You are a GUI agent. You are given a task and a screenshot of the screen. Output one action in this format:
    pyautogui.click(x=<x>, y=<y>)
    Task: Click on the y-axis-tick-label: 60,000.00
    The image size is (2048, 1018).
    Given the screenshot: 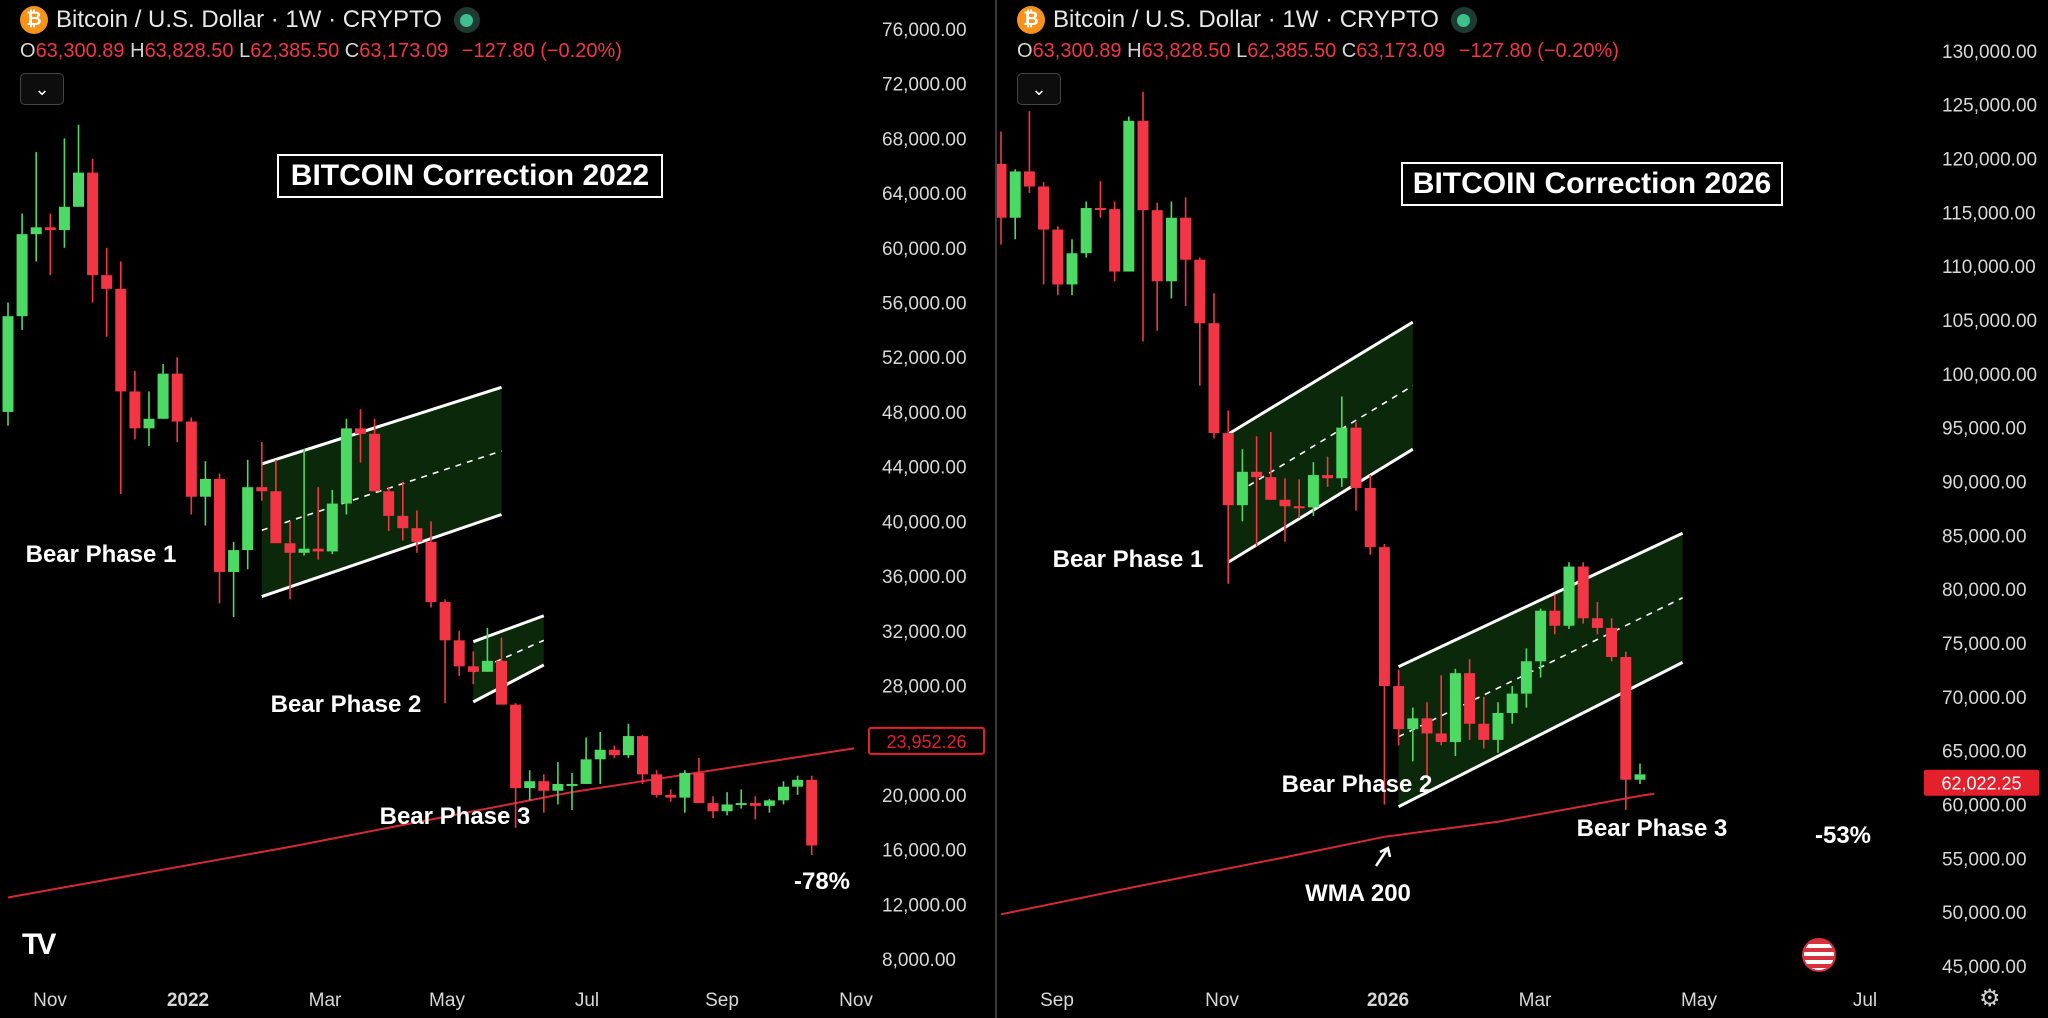 What is the action you would take?
    pyautogui.click(x=1984, y=806)
    